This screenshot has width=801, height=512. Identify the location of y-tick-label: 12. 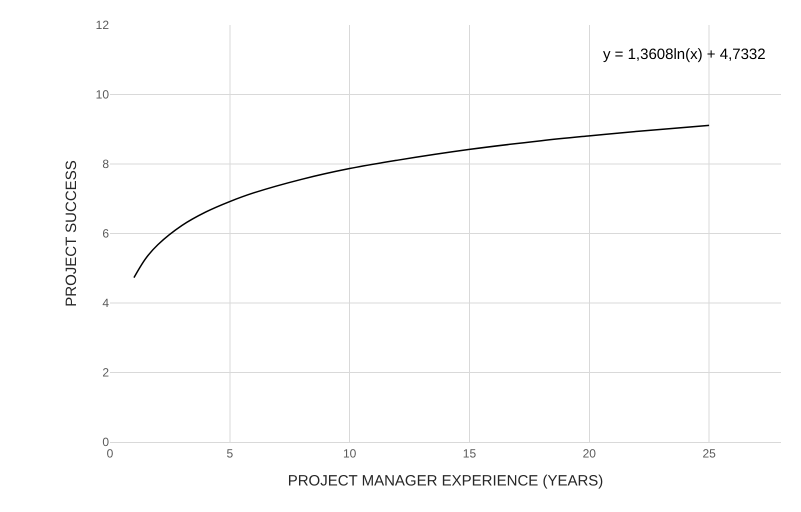
(103, 25).